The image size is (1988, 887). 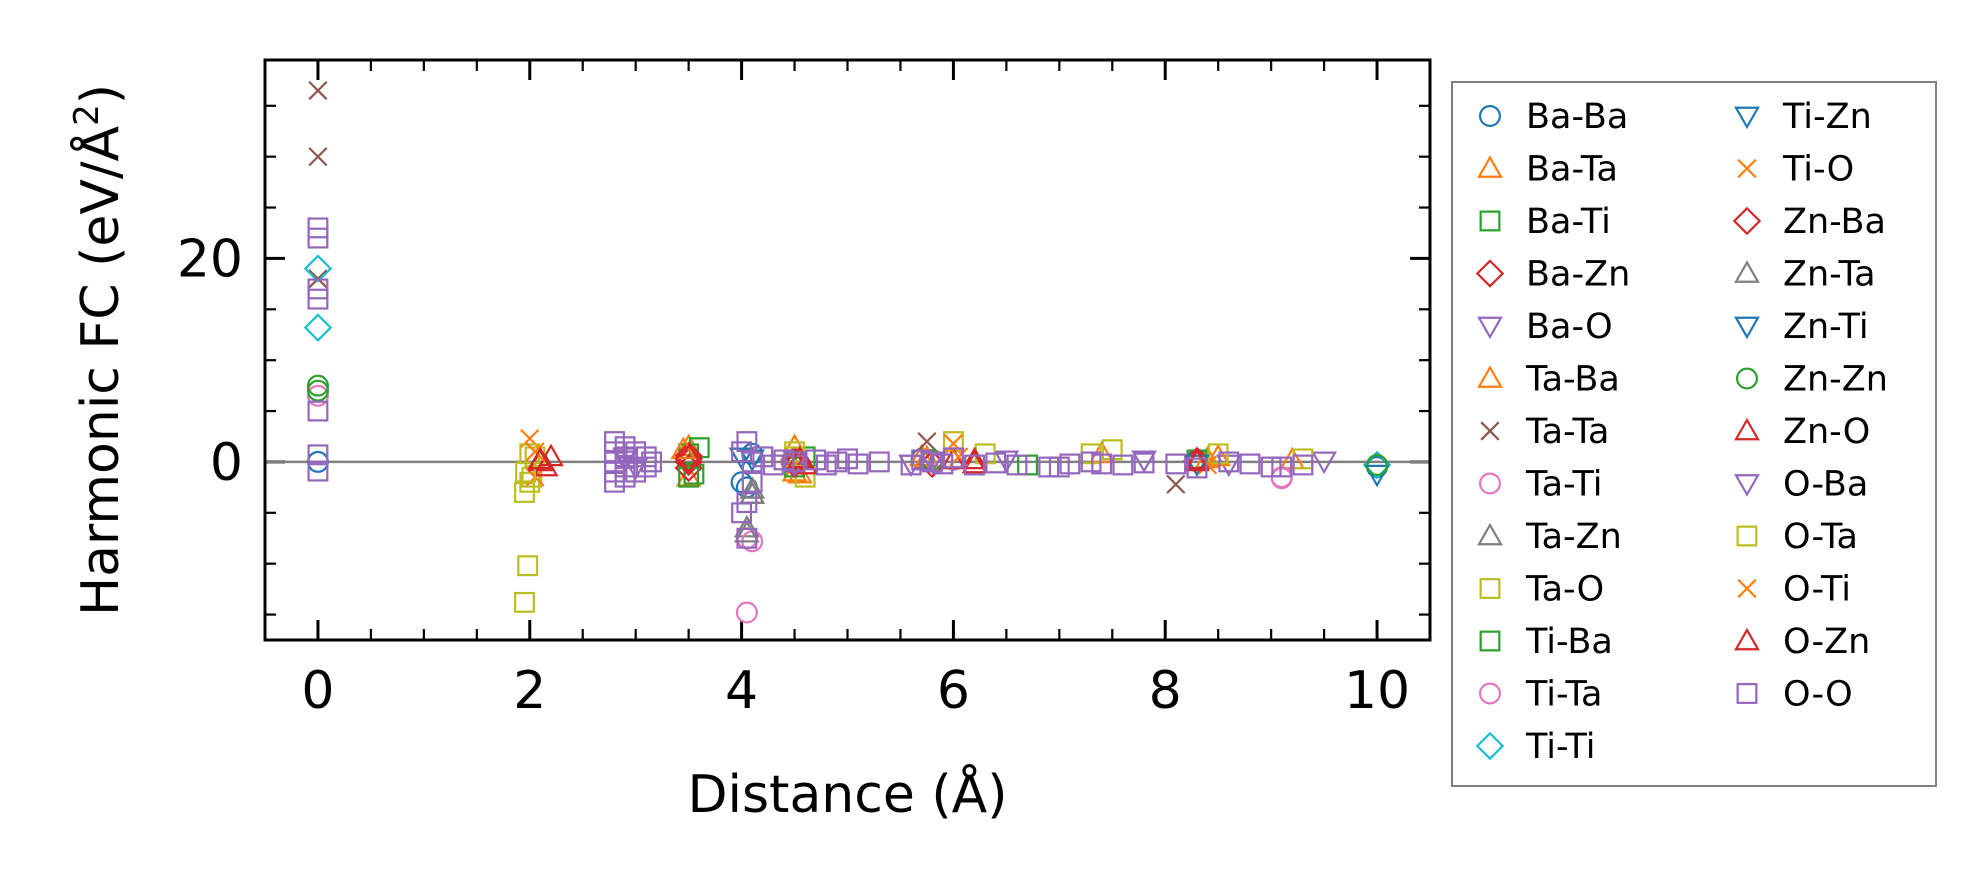 What do you see at coordinates (1541, 590) in the screenshot?
I see `legend-entry-ta-o: Ta-O` at bounding box center [1541, 590].